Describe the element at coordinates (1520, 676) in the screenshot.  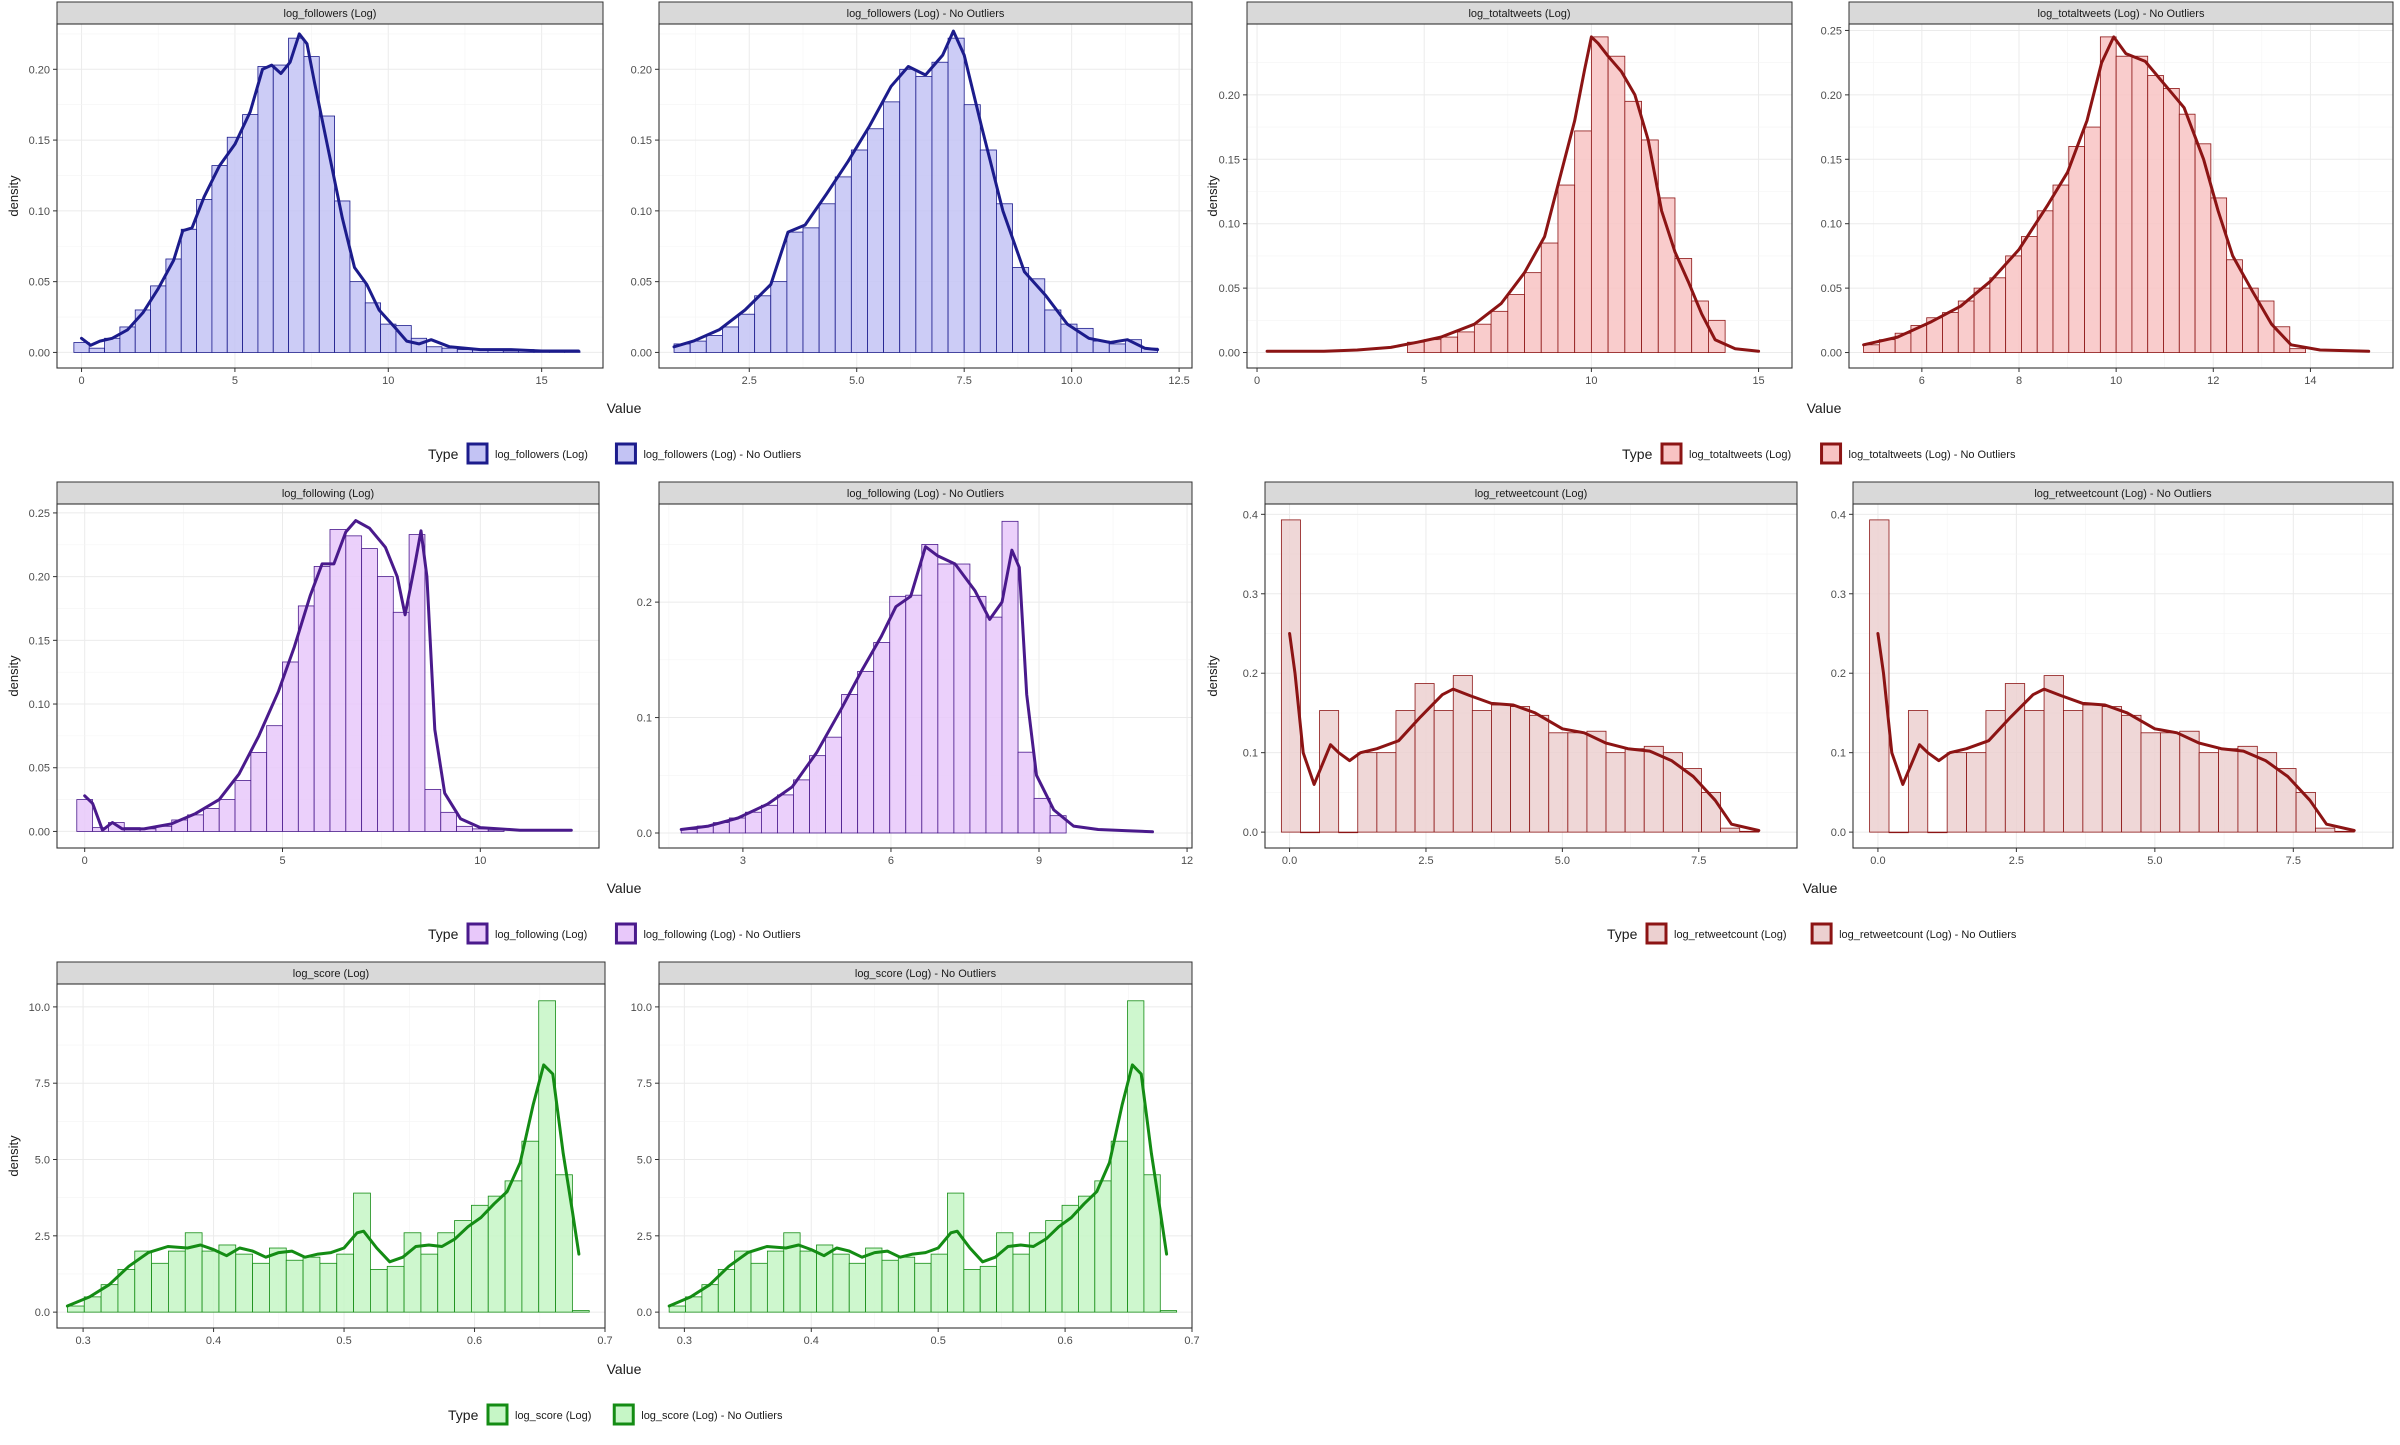
I see `histogram-bars` at that location.